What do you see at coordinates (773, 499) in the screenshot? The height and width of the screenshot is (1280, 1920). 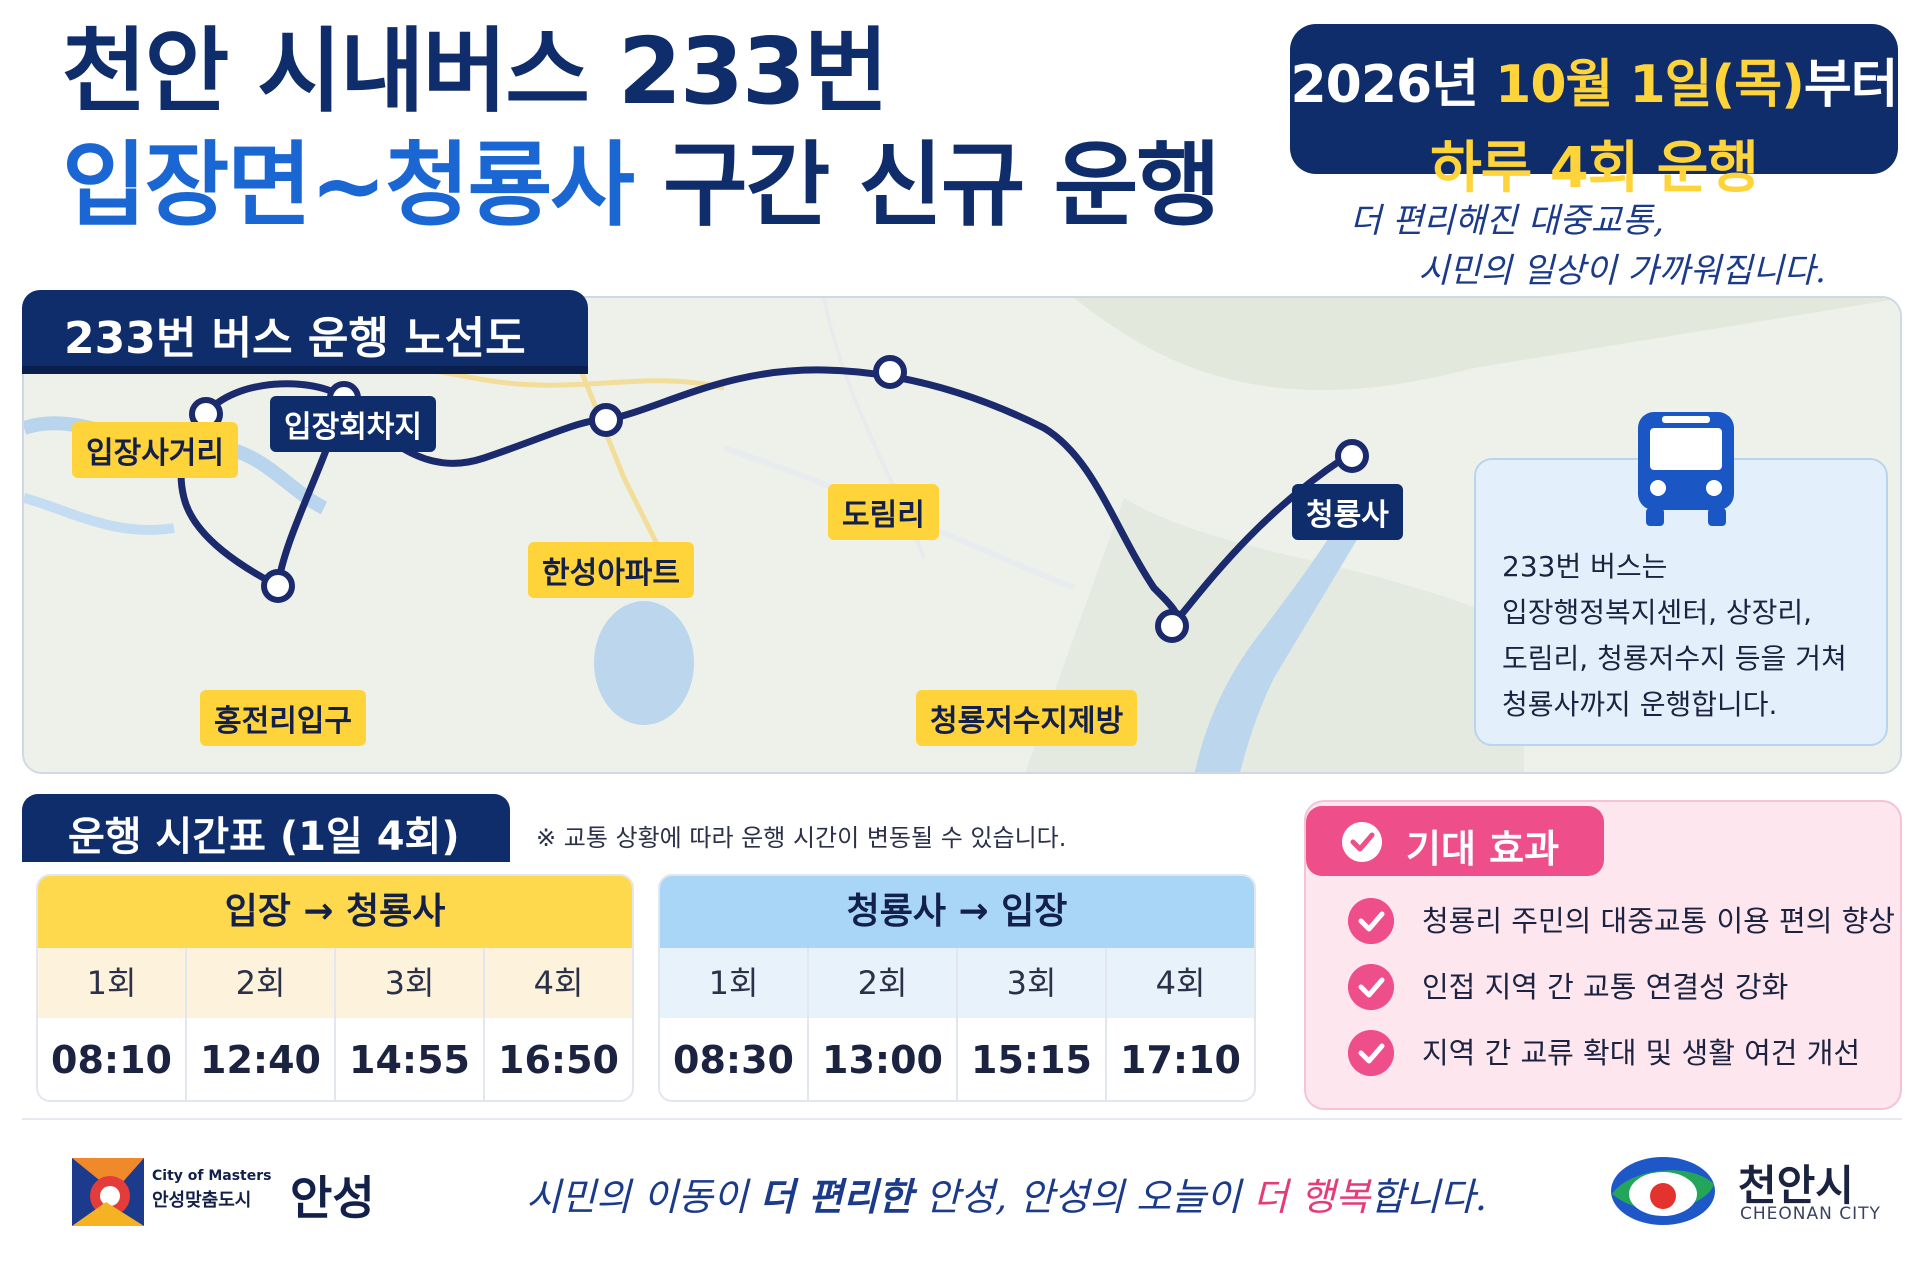 I see `route-line` at bounding box center [773, 499].